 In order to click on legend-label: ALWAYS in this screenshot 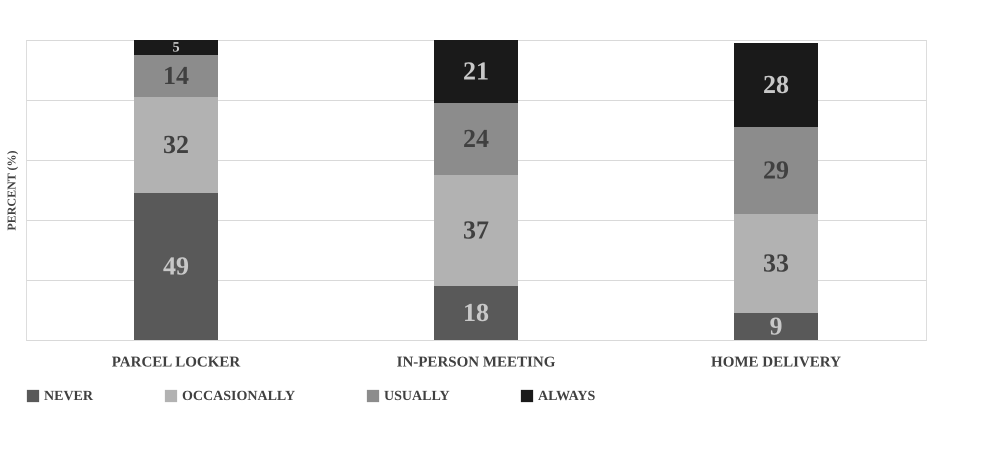, I will do `click(567, 396)`.